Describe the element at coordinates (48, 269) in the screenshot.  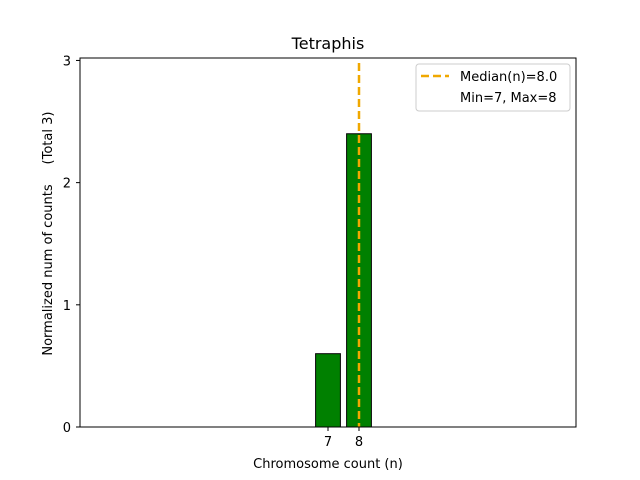
I see `y-axis-label: Normalized num of counts` at that location.